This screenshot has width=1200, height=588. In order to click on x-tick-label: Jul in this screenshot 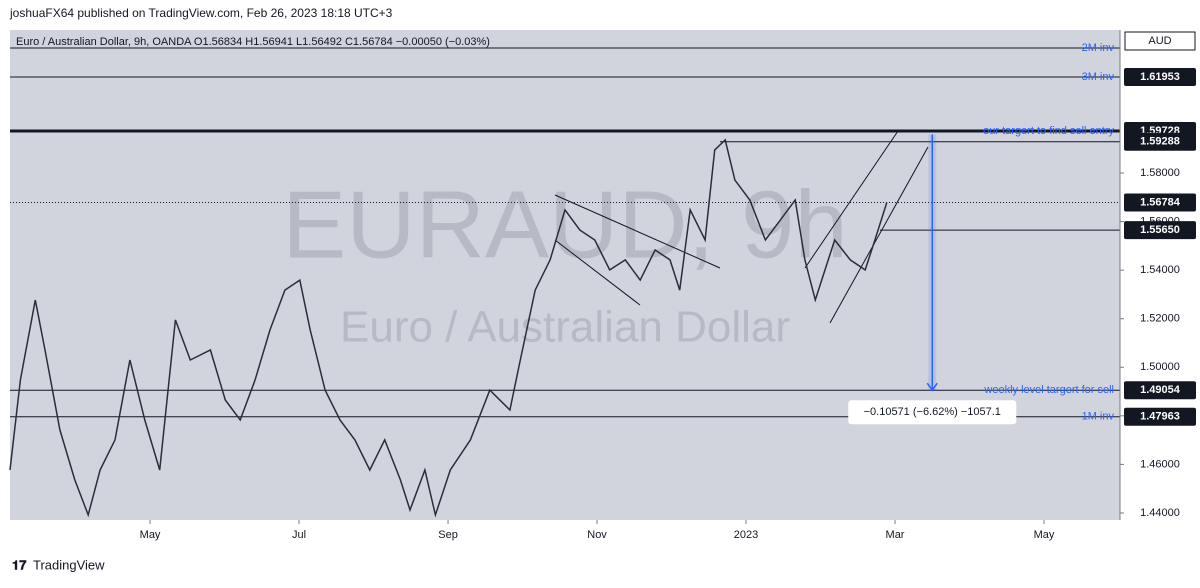, I will do `click(299, 535)`.